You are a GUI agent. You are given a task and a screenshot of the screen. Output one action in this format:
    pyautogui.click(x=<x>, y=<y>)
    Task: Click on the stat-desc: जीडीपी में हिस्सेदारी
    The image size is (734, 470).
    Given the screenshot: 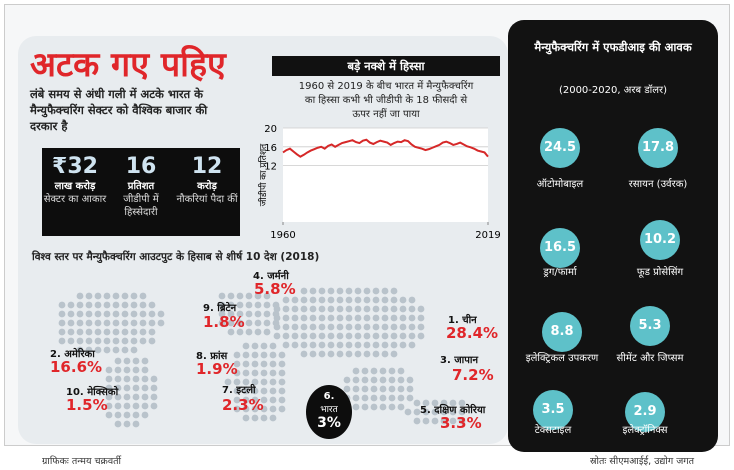 What is the action you would take?
    pyautogui.click(x=141, y=206)
    